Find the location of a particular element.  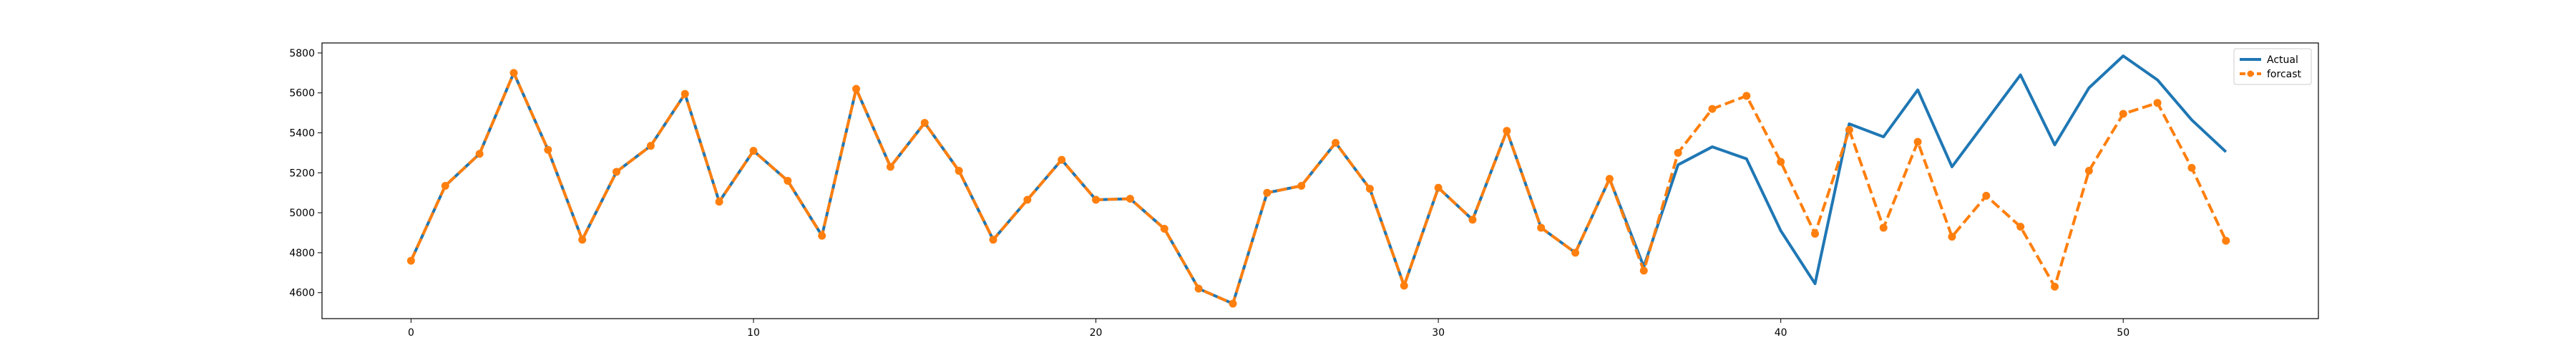

legend-label-forcast: forcast is located at coordinates (2284, 74).